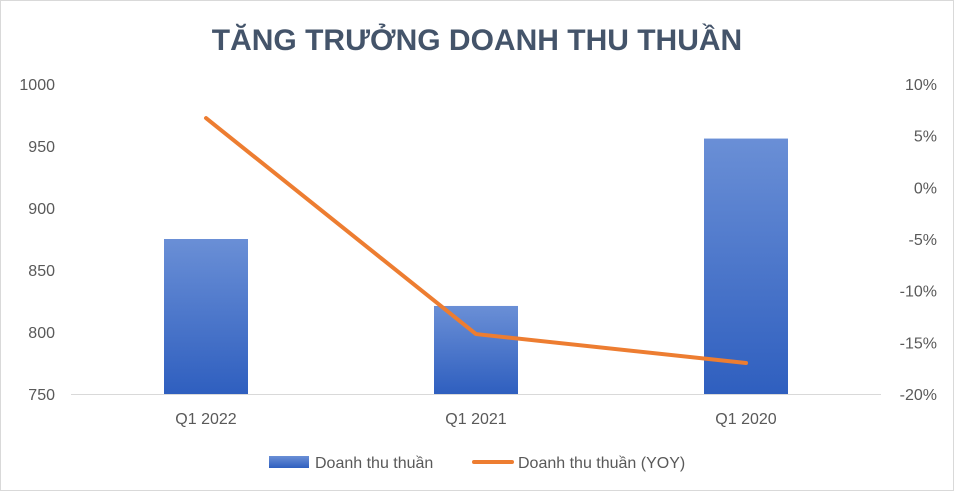 This screenshot has width=954, height=495. I want to click on legend-bar-label: Doanh thu thuần, so click(374, 463).